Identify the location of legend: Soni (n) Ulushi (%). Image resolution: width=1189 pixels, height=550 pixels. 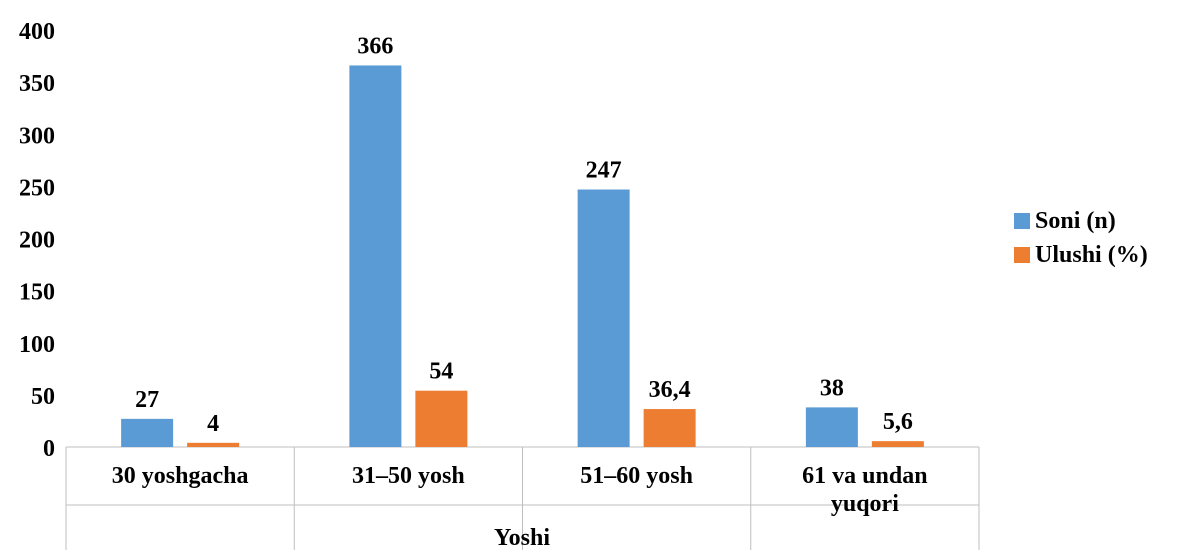
(1081, 238).